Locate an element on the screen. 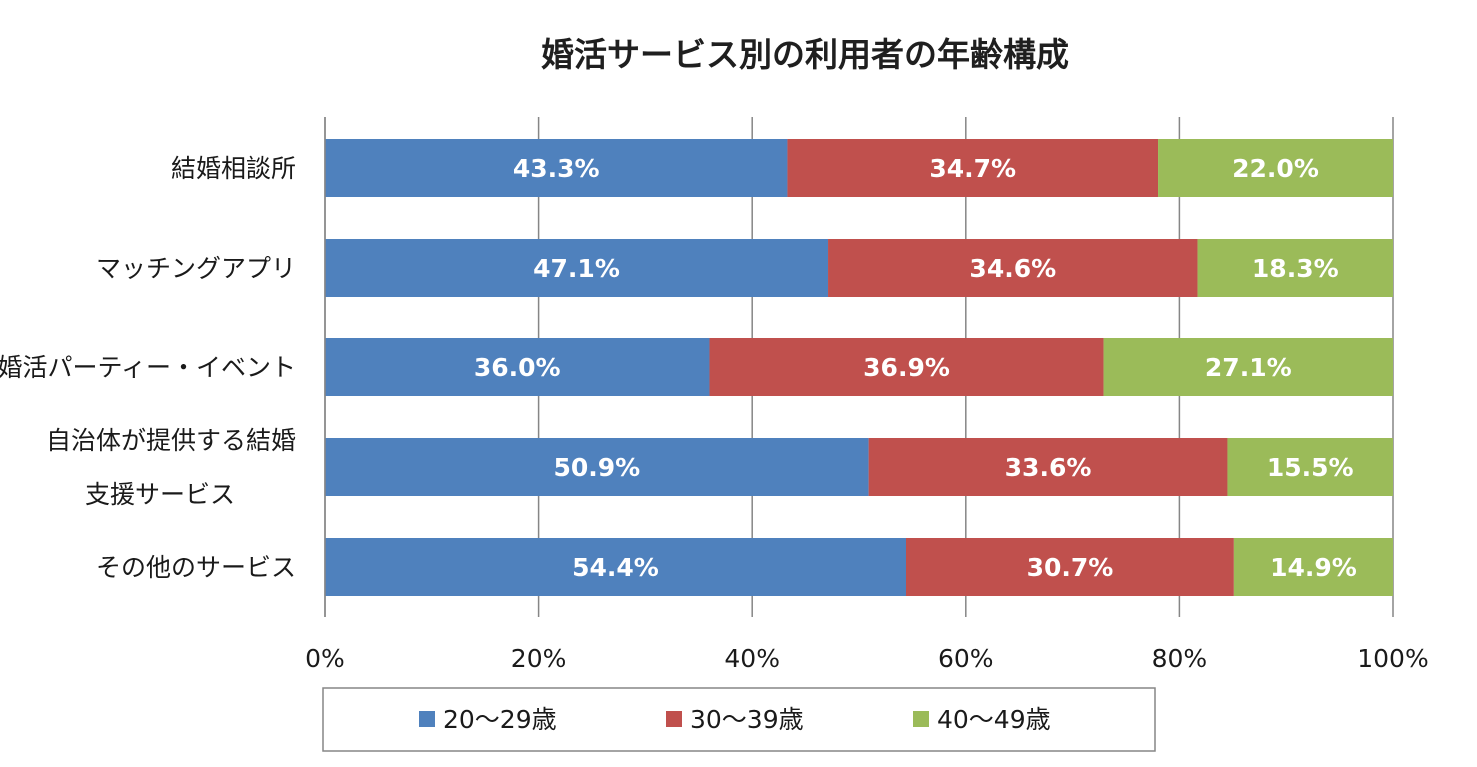 Image resolution: width=1477 pixels, height=767 pixels. data-label: 33.6% is located at coordinates (1048, 467).